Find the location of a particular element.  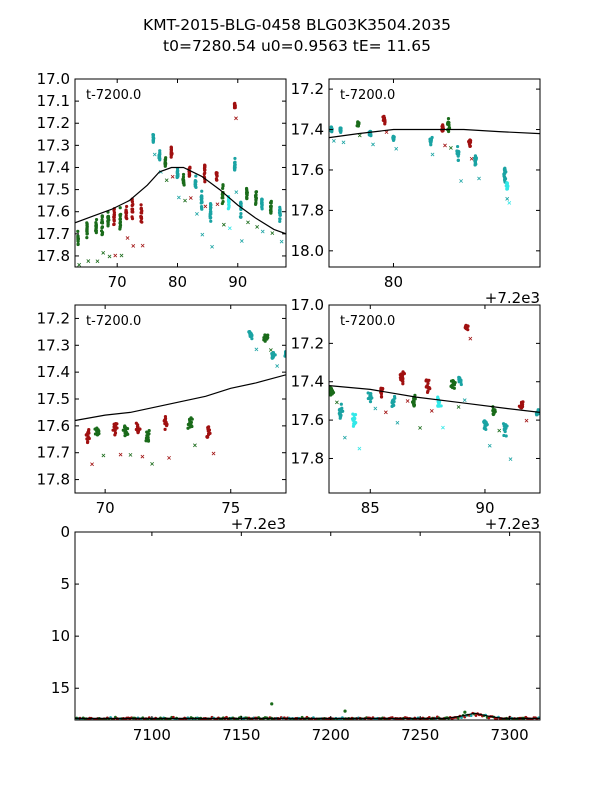

x-offset-label: +7.2e3 is located at coordinates (512, 524).